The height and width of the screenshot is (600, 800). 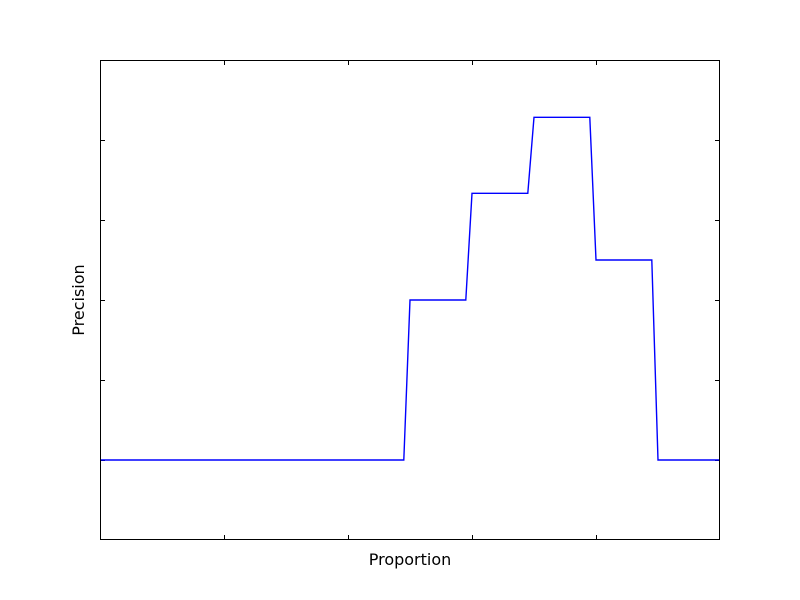 I want to click on x-axis-label: Proportion, so click(x=410, y=559).